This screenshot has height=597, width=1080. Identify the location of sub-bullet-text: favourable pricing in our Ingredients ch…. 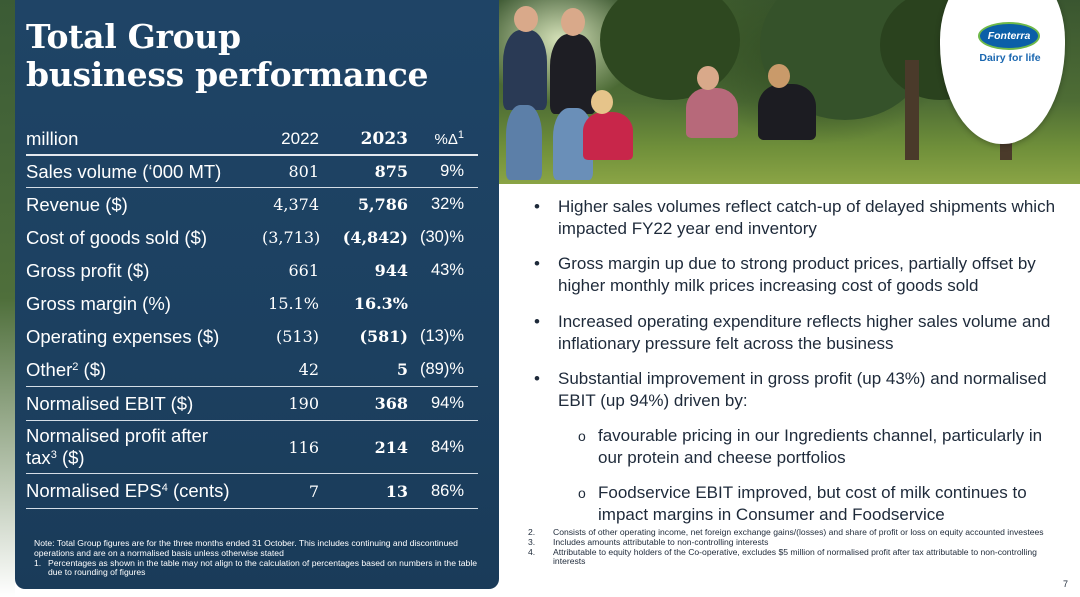
(820, 446).